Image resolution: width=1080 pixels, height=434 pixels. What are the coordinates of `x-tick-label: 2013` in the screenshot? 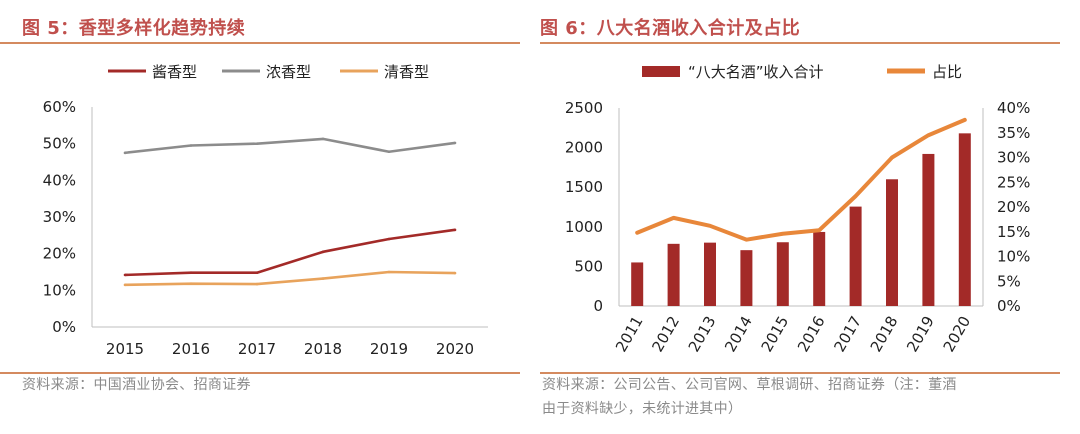 It's located at (702, 334).